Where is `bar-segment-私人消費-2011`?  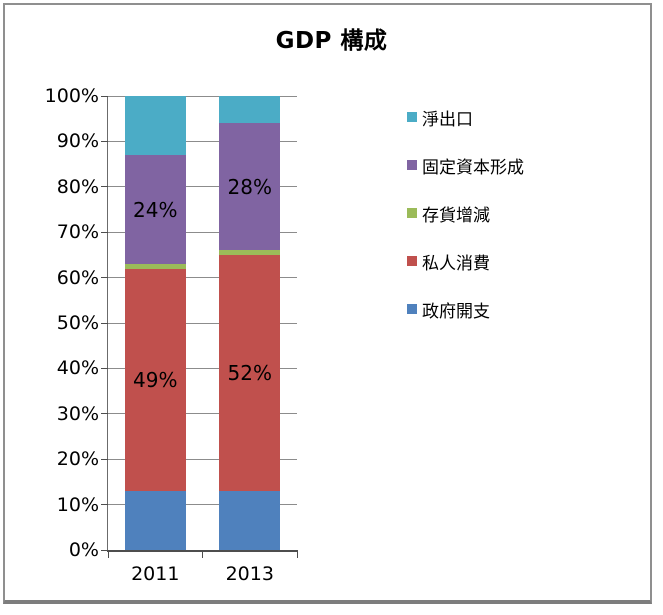
bar-segment-私人消費-2011 is located at coordinates (155, 379).